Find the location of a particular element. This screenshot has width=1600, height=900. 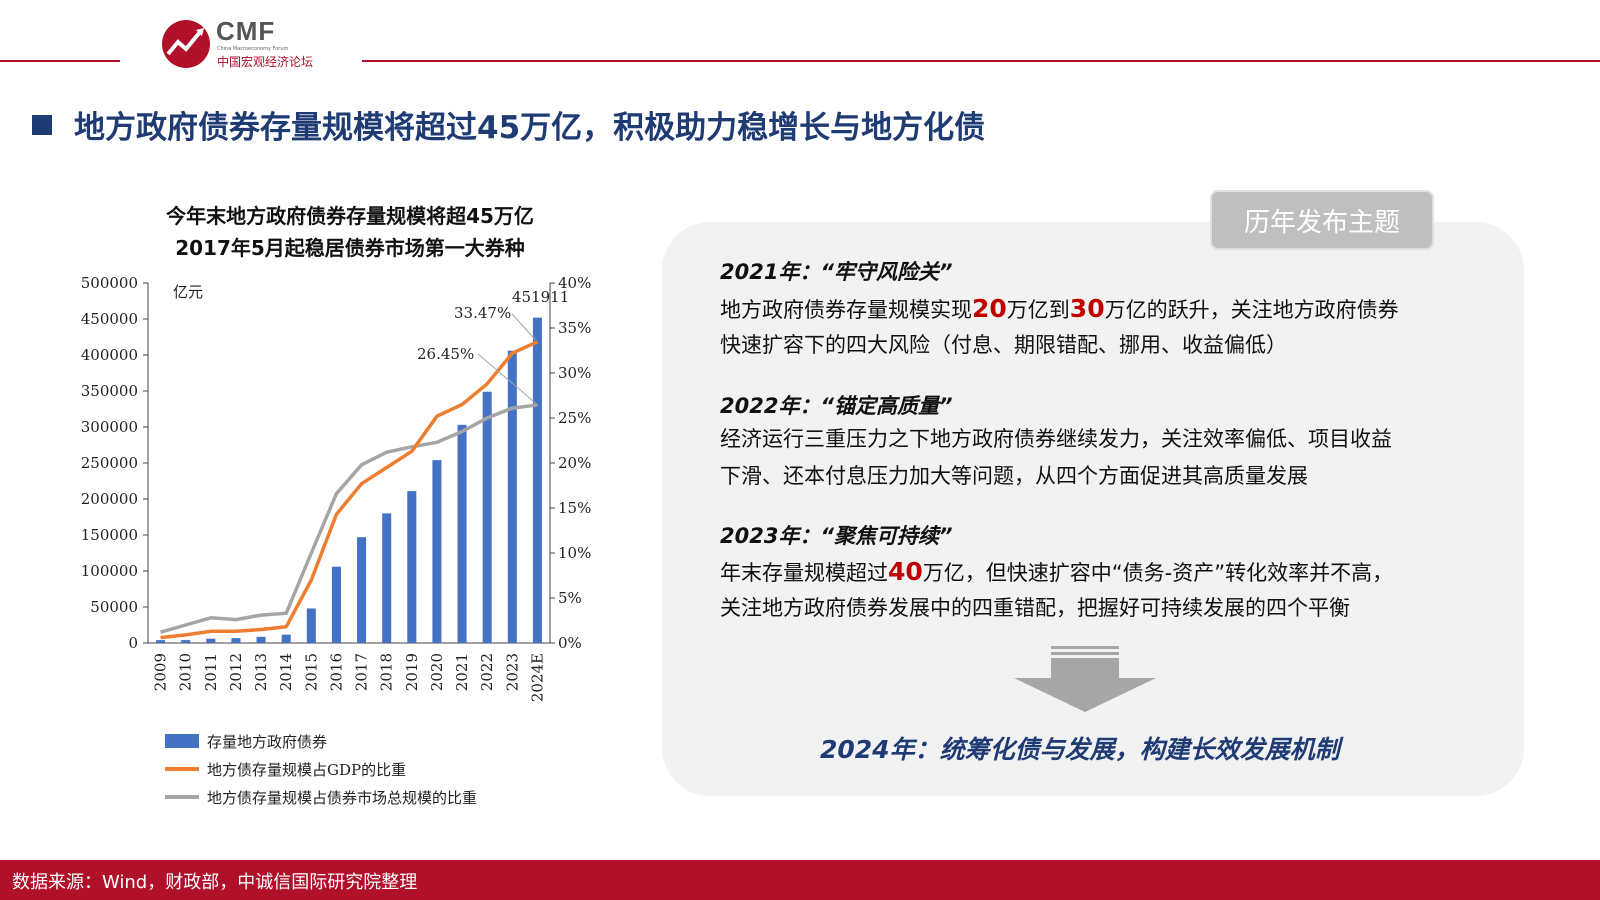

annotation-gdp-leader is located at coordinates (523, 327).